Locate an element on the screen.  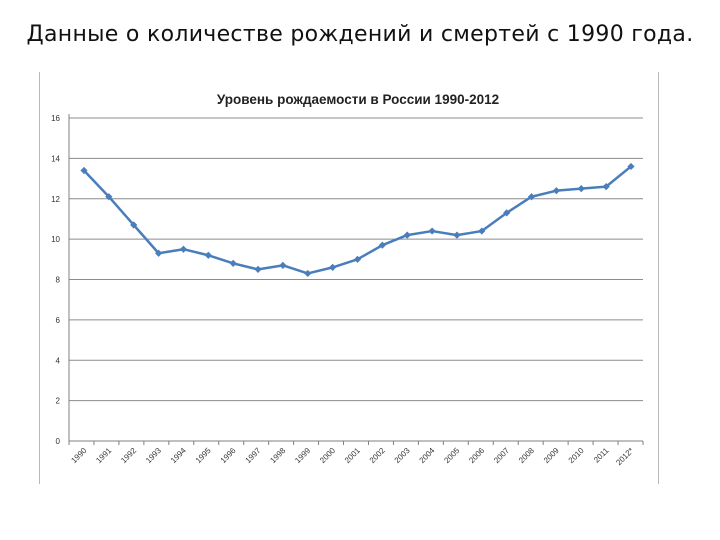
y-tick-label: 0 is located at coordinates (58, 441).